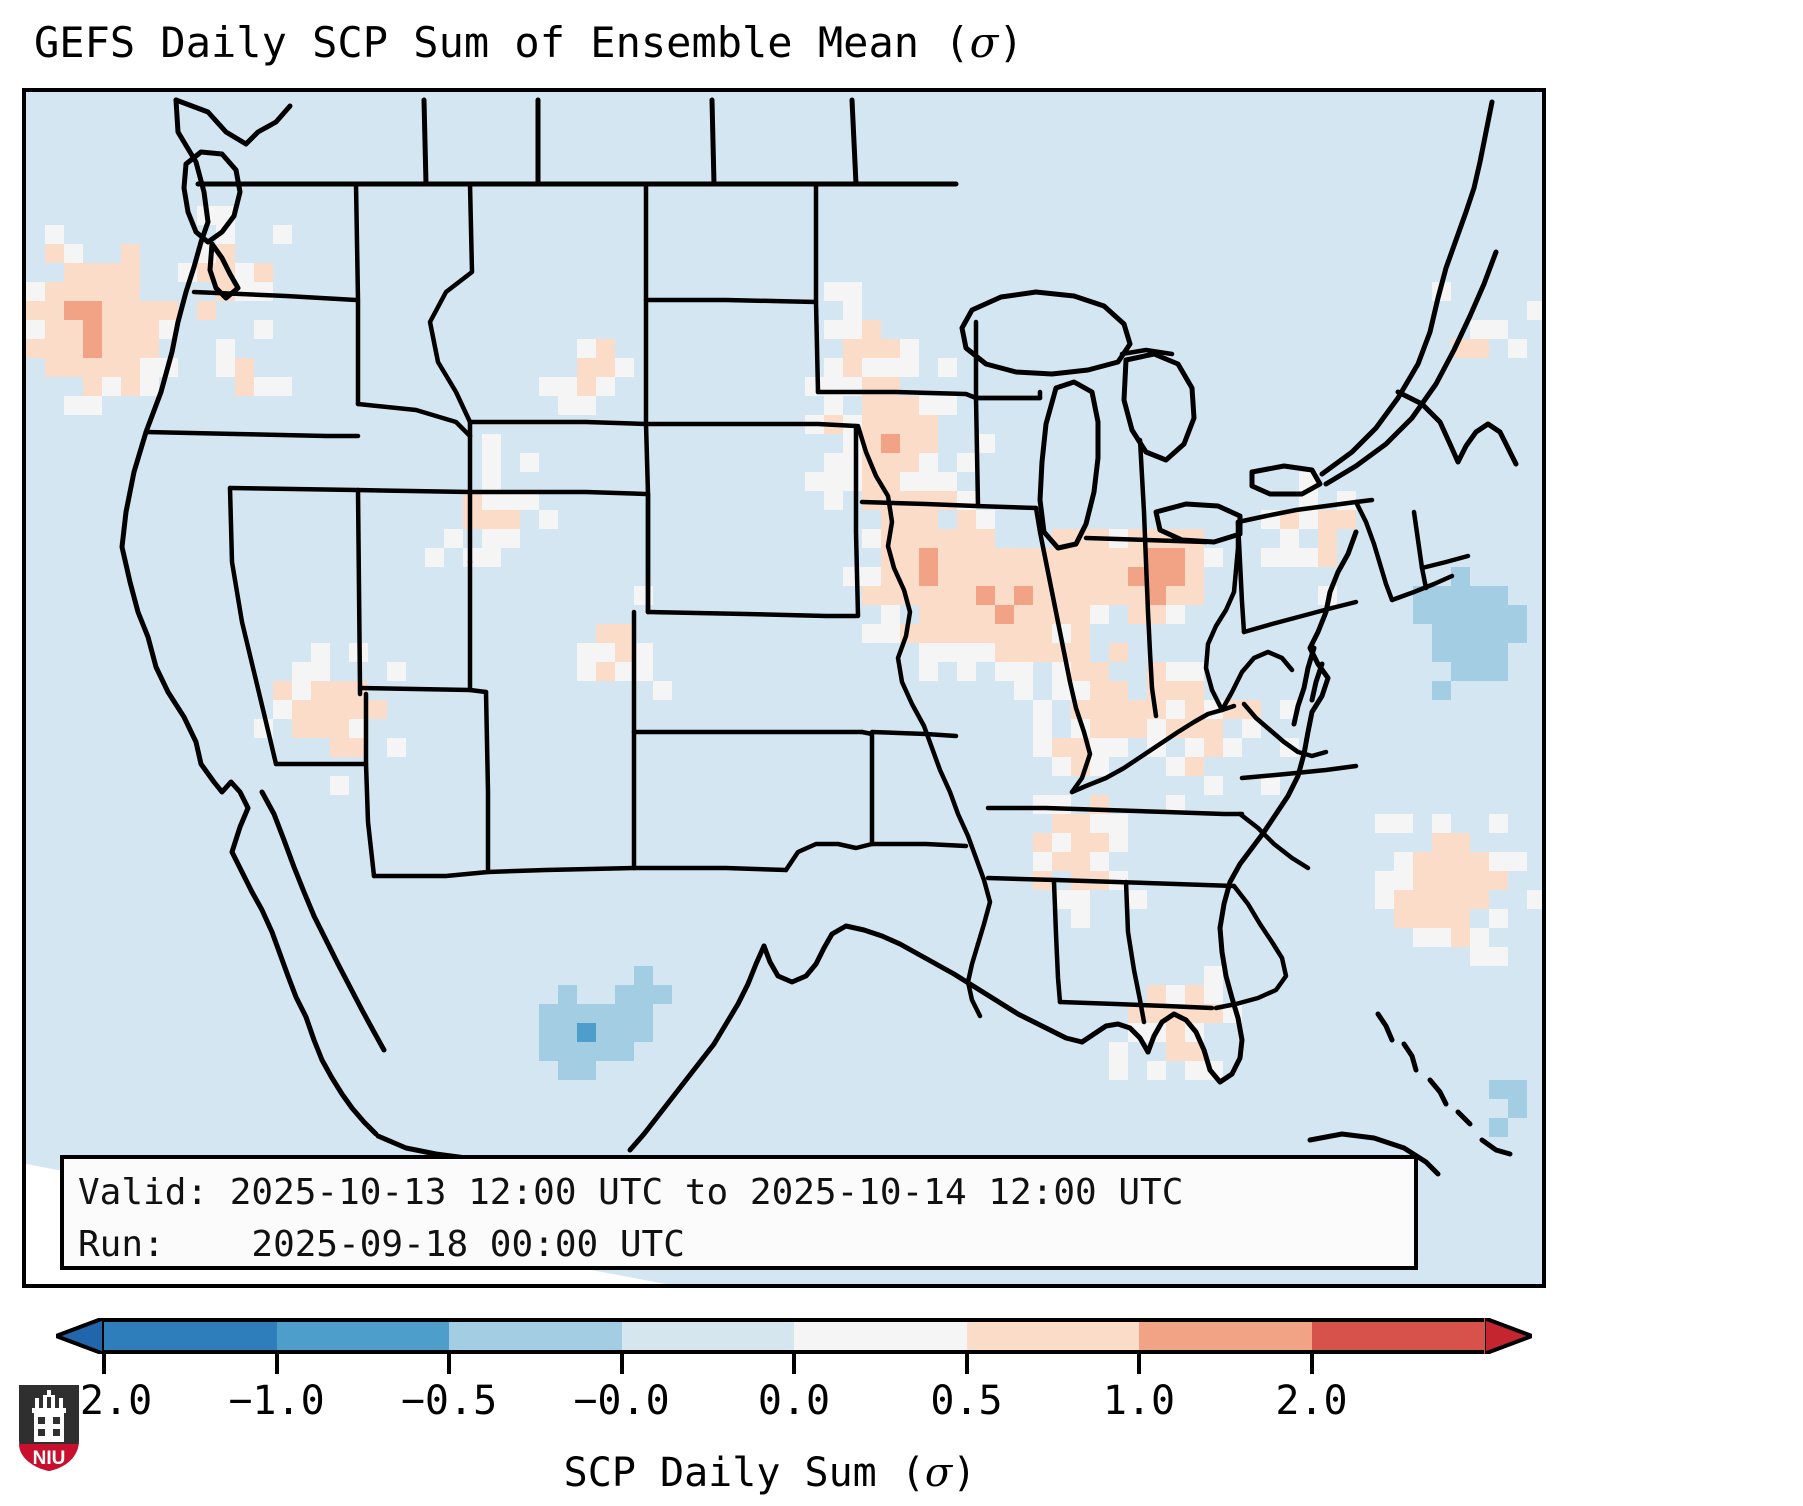 The width and height of the screenshot is (1803, 1506). What do you see at coordinates (1011, 42) in the screenshot?
I see `page-title-tail: )` at bounding box center [1011, 42].